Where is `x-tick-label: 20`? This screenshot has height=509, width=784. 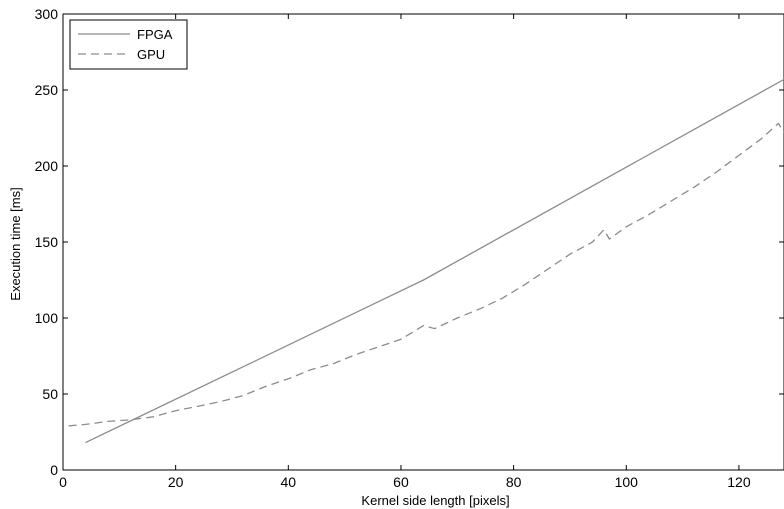 x-tick-label: 20 is located at coordinates (176, 482).